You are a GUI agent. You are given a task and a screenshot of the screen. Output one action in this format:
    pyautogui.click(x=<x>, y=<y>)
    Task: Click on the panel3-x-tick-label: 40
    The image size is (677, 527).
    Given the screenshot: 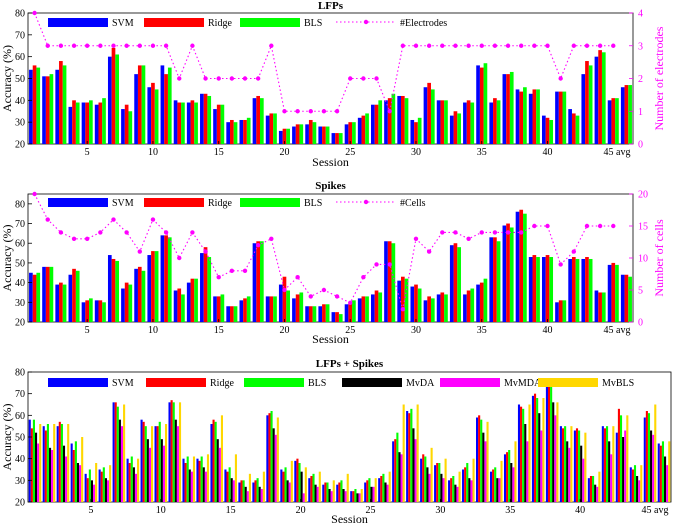 What is the action you would take?
    pyautogui.click(x=580, y=510)
    